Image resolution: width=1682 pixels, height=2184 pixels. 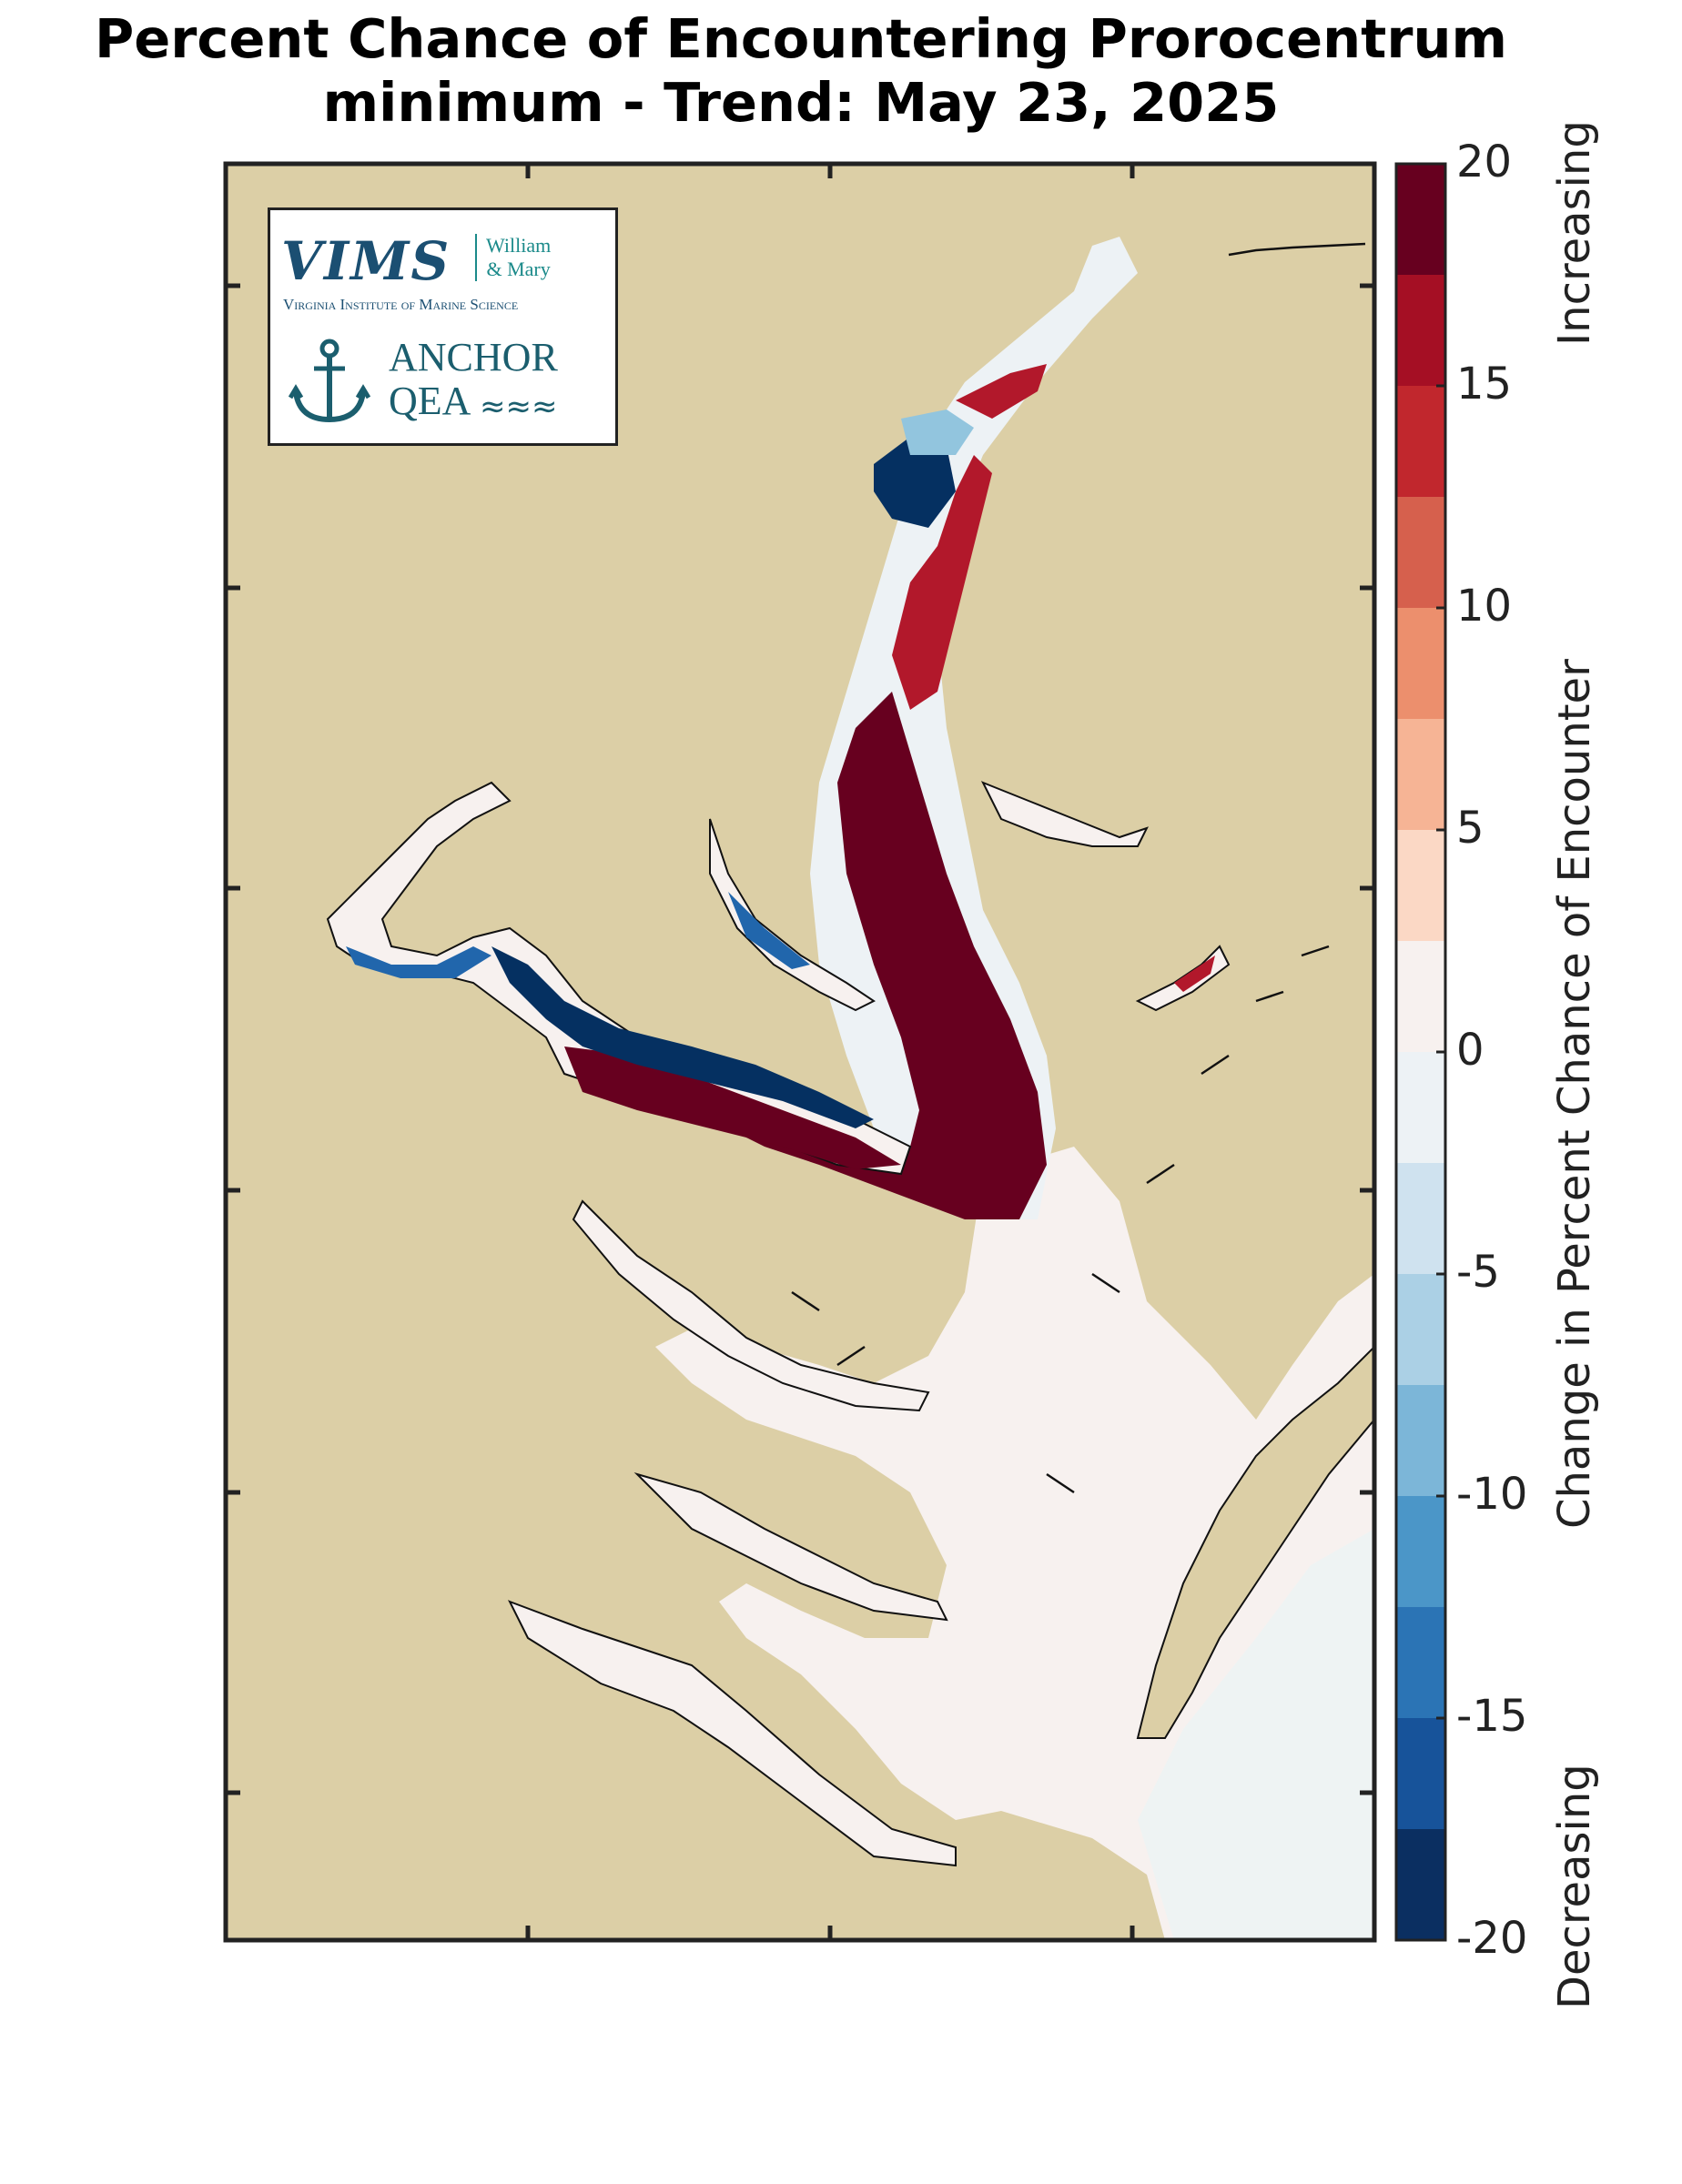 I want to click on colorbar, so click(x=1420, y=1052).